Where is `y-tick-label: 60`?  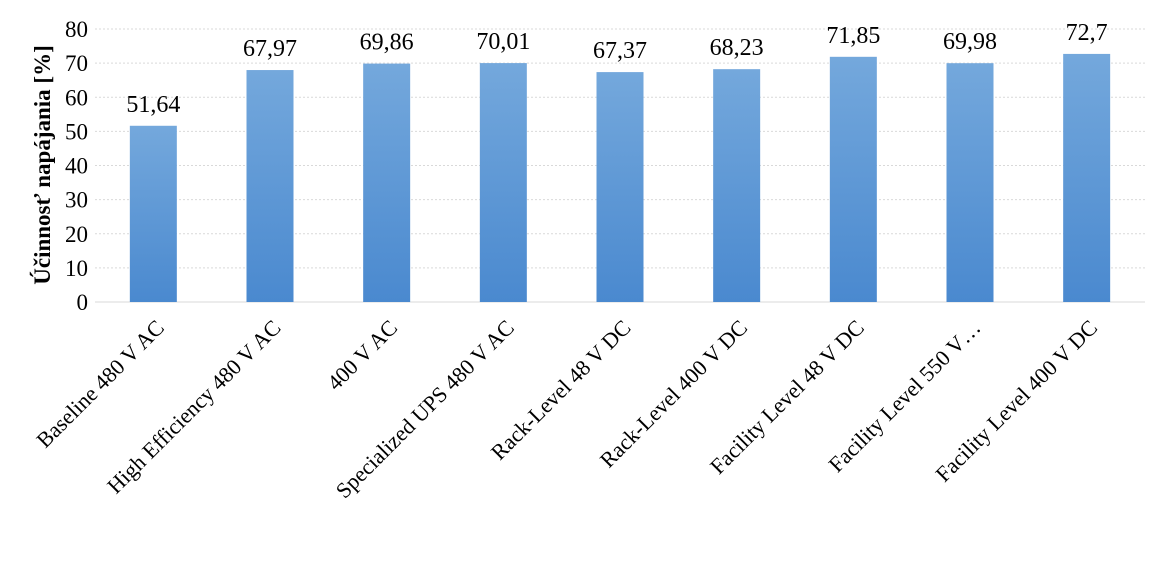
y-tick-label: 60 is located at coordinates (76, 97).